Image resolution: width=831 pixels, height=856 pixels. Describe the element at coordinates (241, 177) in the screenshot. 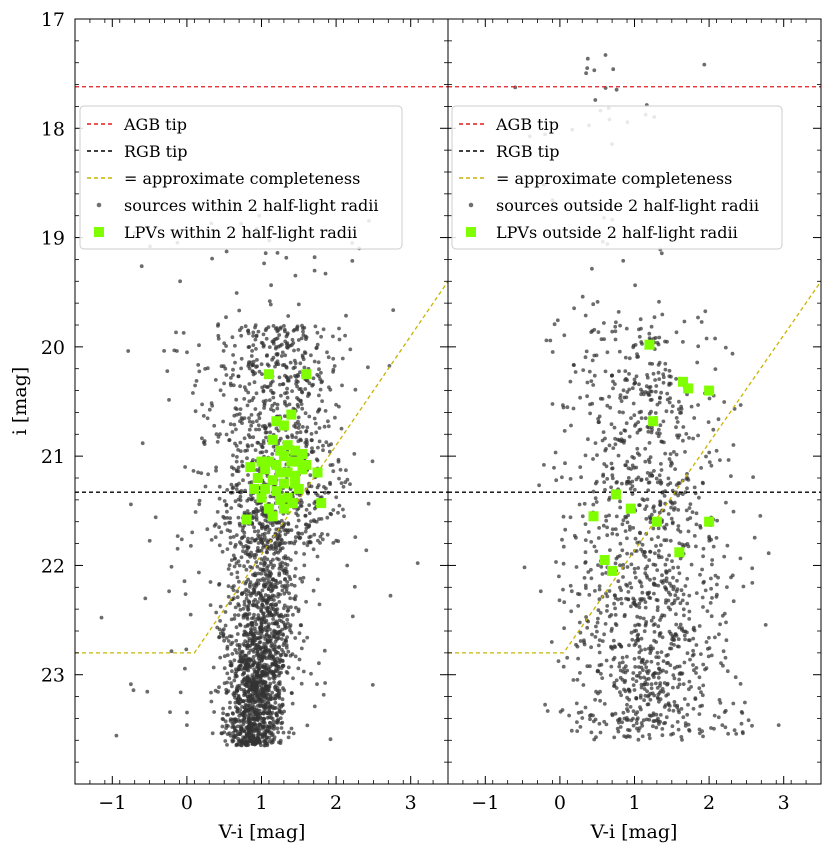

I see `left-legend-frame` at that location.